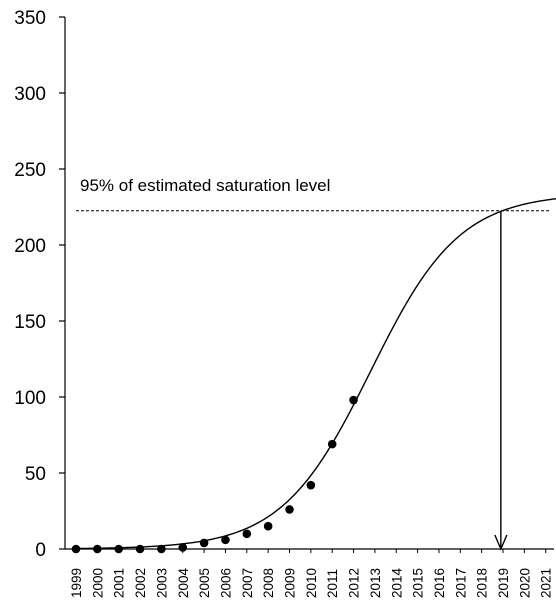 Image resolution: width=556 pixels, height=603 pixels. Describe the element at coordinates (35, 474) in the screenshot. I see `y-tick-label: 50` at that location.